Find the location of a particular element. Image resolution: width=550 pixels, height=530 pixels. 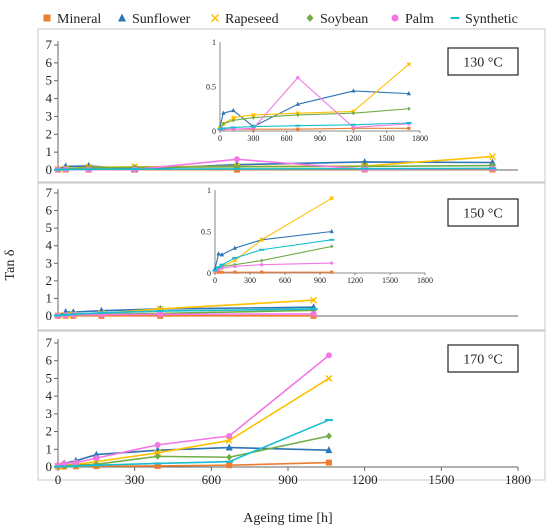

legend-label-synthetic: Synthetic is located at coordinates (491, 19).